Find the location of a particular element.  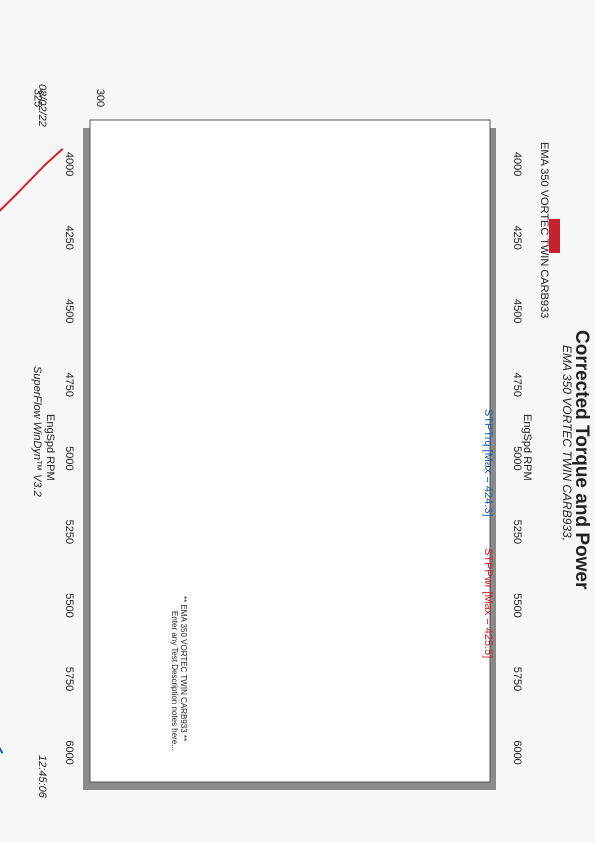

torque-series-line is located at coordinates (2, 750).